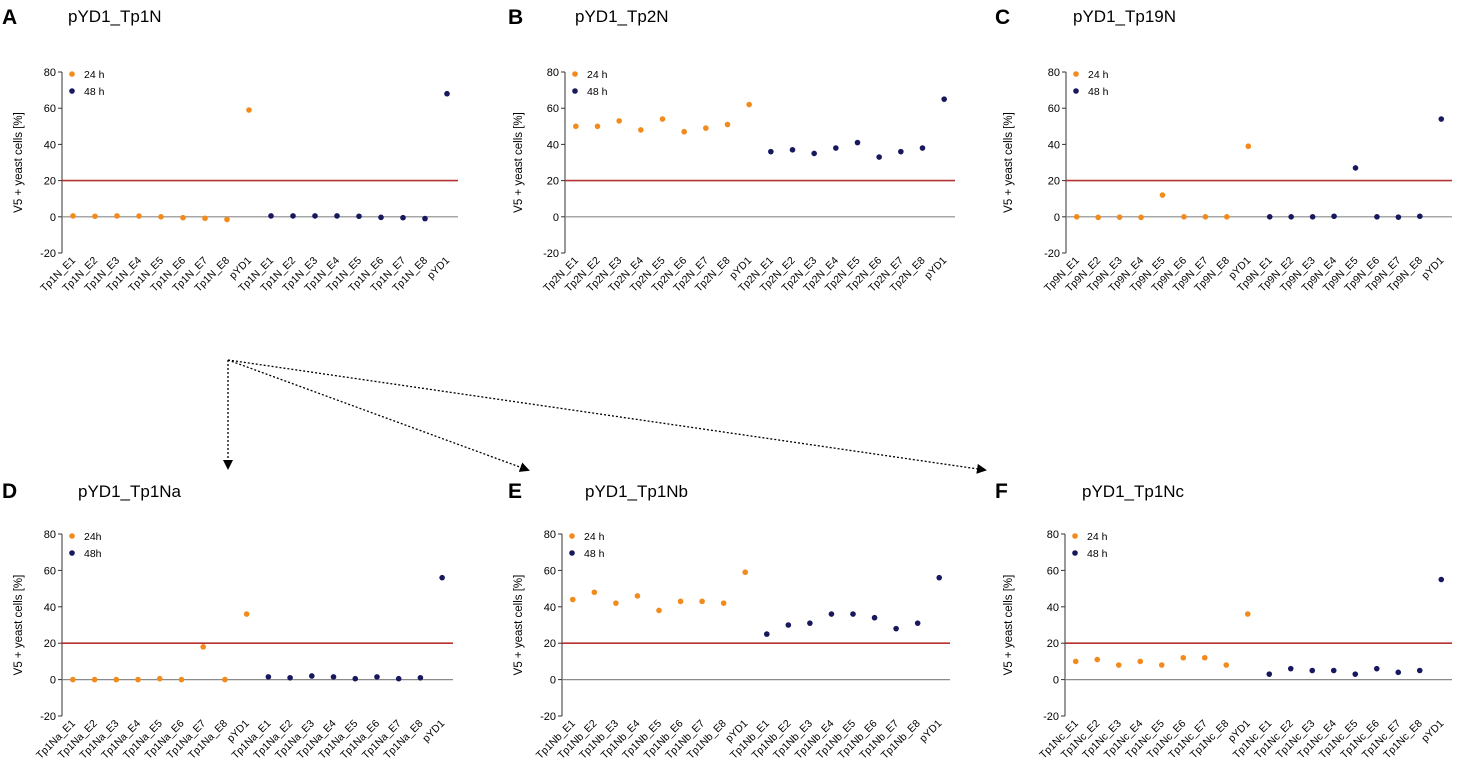 The image size is (1478, 783). I want to click on legend-entry: 24 h, so click(1097, 537).